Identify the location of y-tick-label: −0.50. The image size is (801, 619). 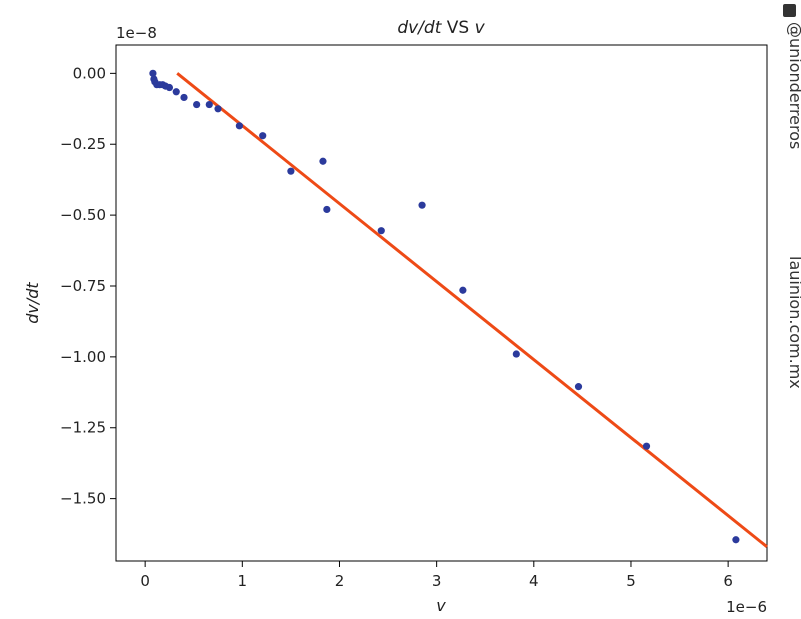
(83, 215).